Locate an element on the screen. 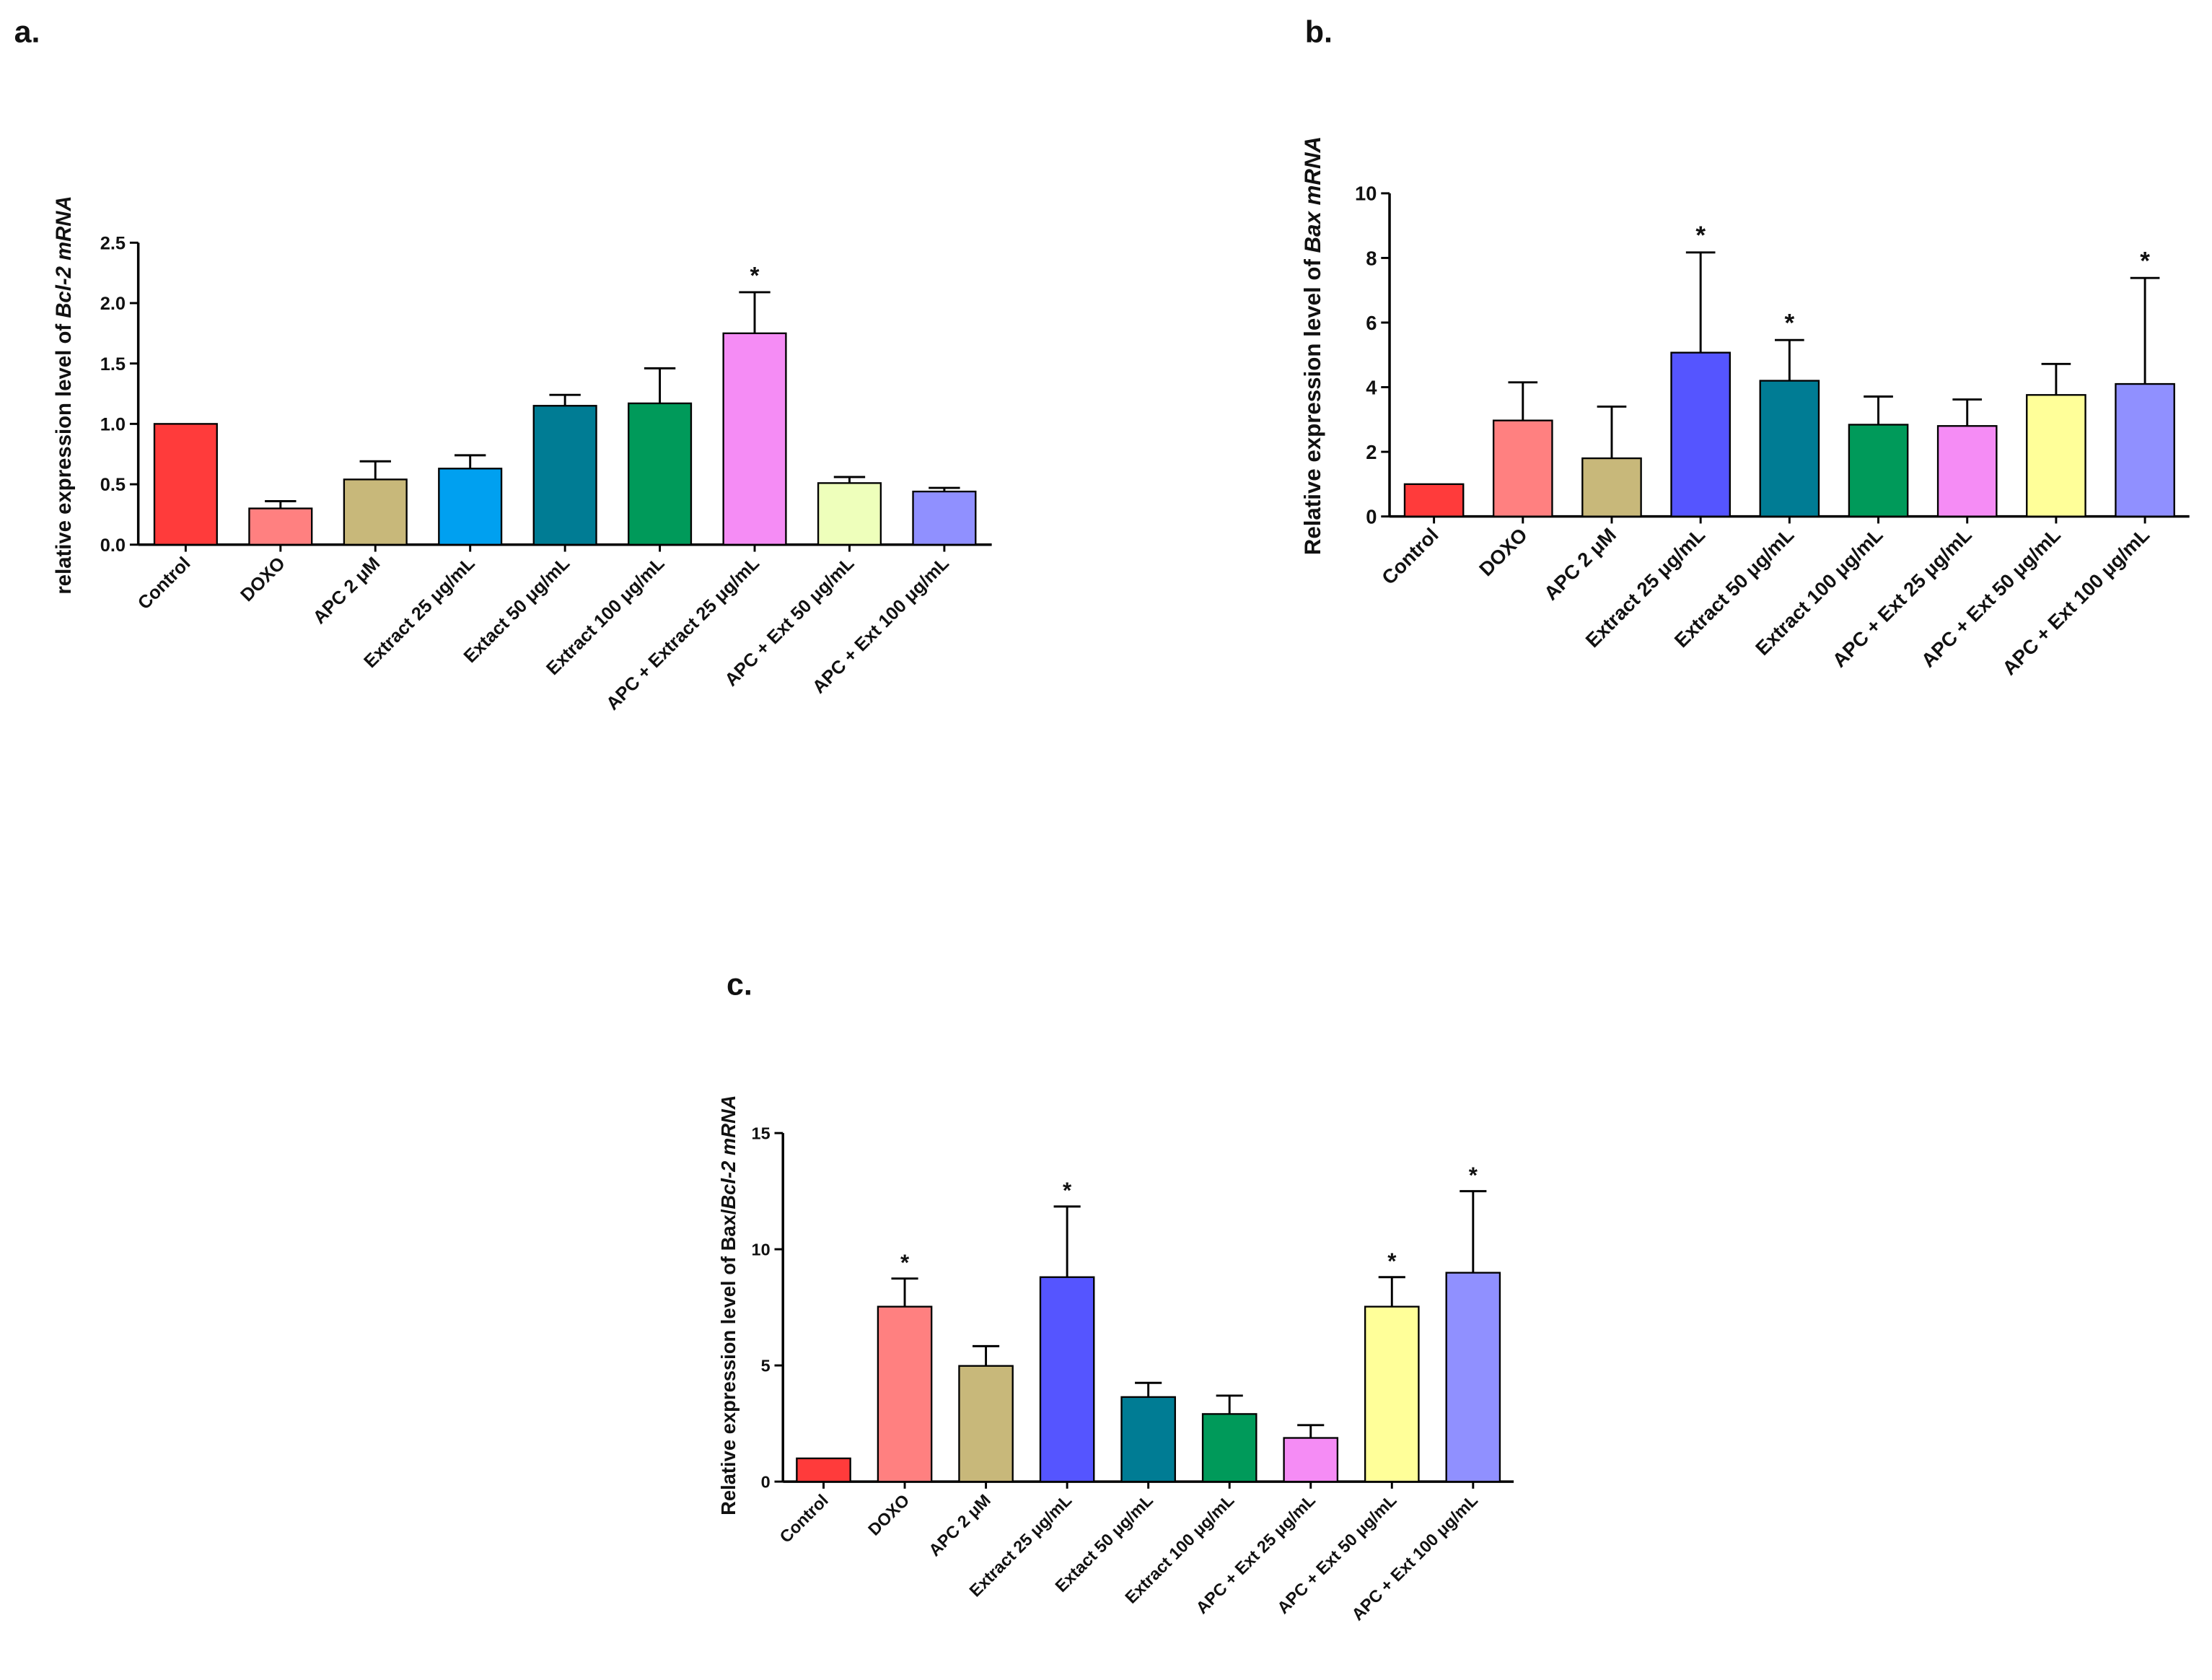 Image resolution: width=2212 pixels, height=1680 pixels. y-tick-label: 8 is located at coordinates (1371, 258).